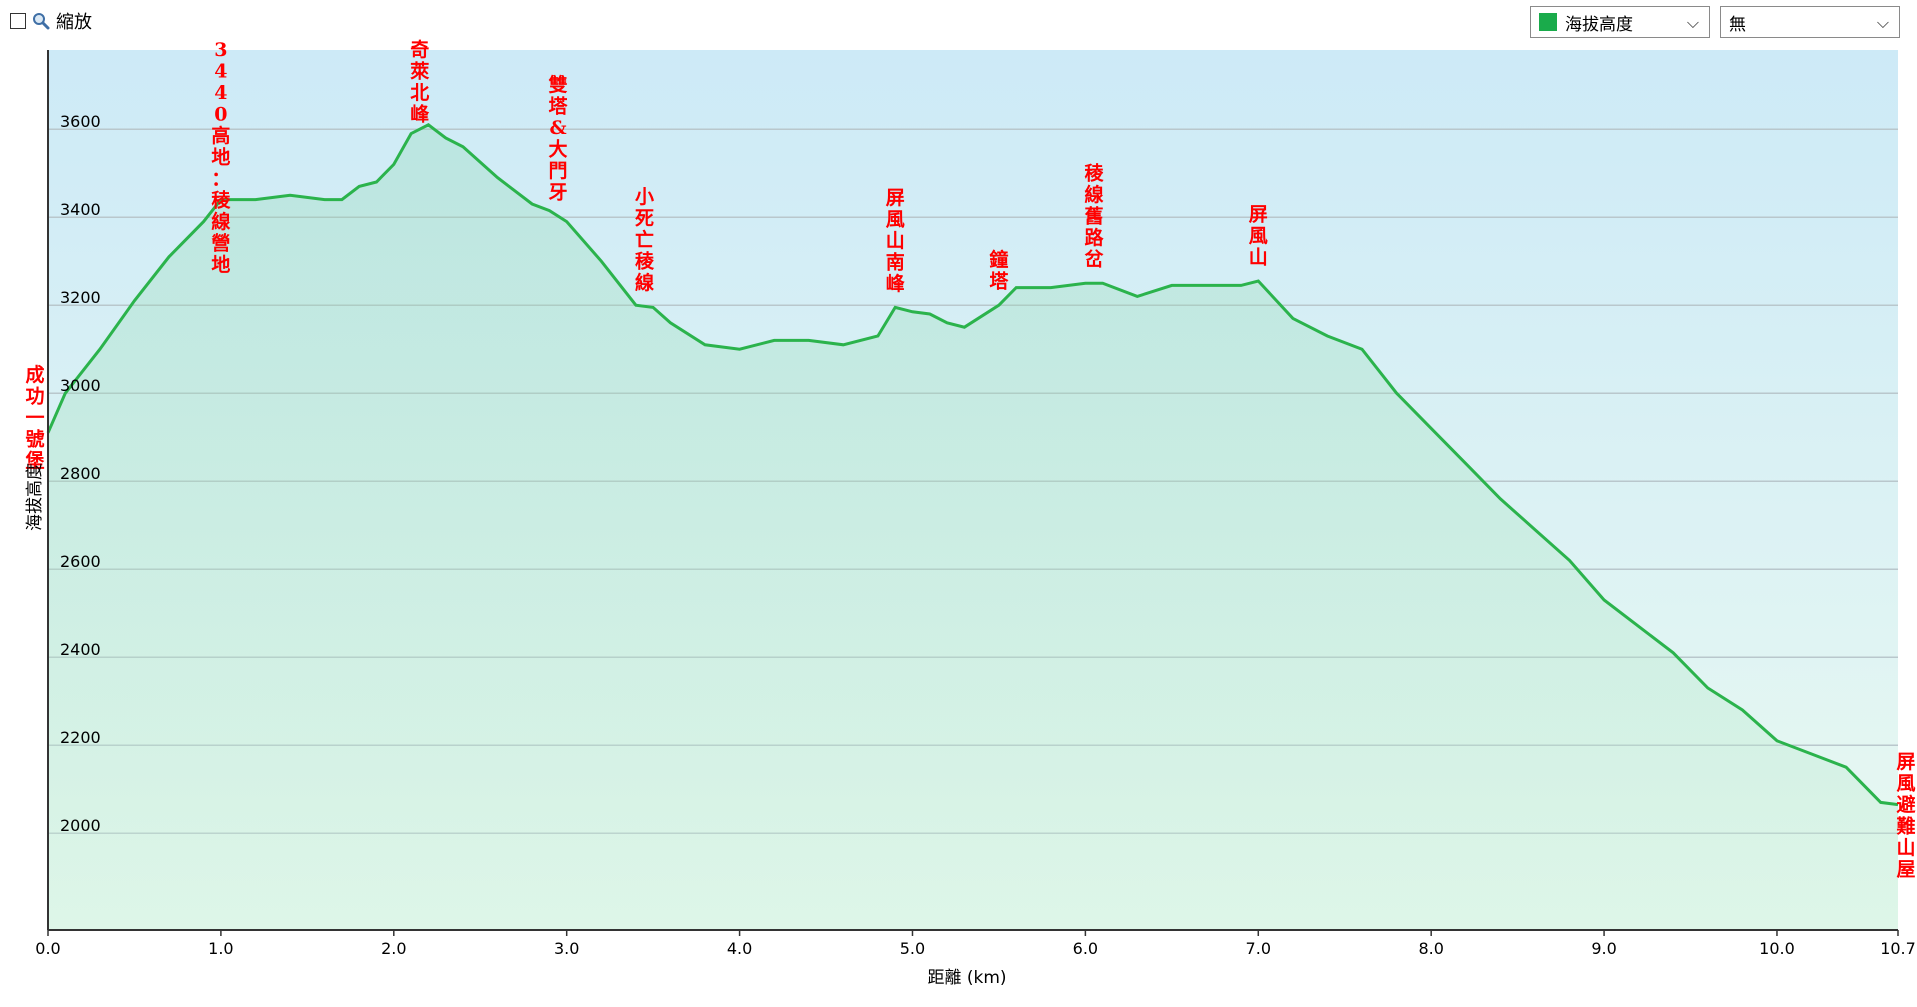  Describe the element at coordinates (34, 417) in the screenshot. I see `peak-annotation: 成功一號堡` at that location.